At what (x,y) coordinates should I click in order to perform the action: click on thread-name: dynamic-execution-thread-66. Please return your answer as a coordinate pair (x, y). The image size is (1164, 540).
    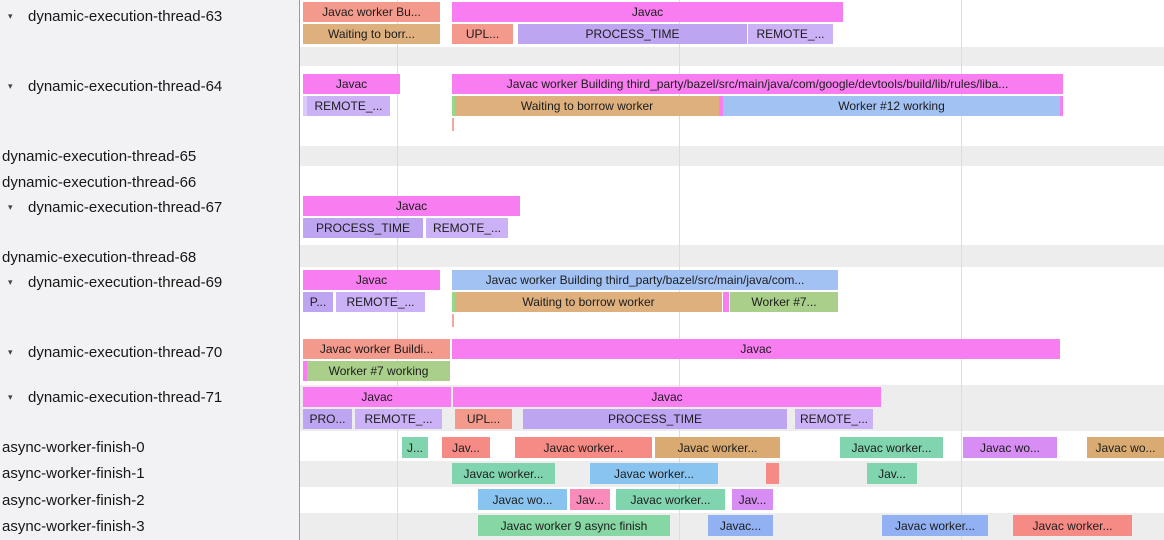
    Looking at the image, I should click on (99, 182).